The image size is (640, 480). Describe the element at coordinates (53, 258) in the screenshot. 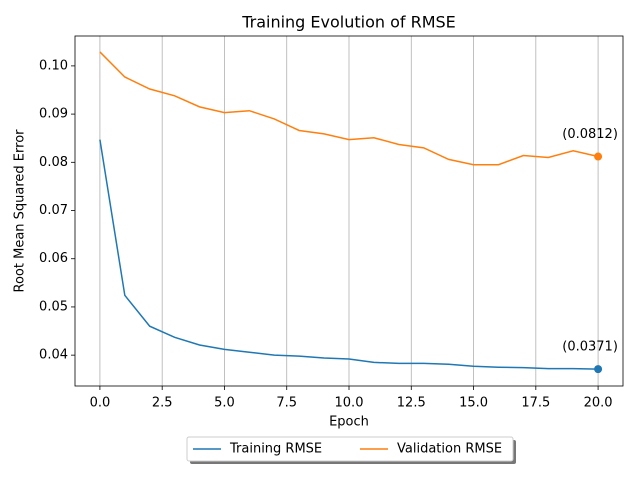

I see `y-tick-label: 0.06` at that location.